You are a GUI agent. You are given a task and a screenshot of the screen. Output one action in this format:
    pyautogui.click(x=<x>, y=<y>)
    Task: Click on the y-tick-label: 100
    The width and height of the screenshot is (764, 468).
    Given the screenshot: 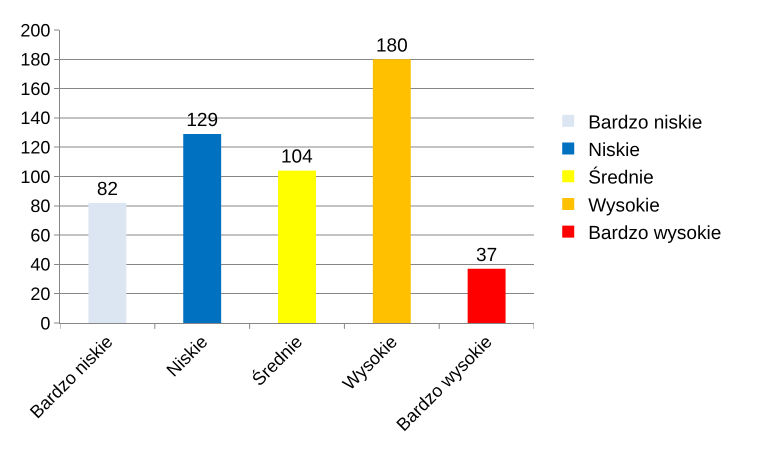 What is the action you would take?
    pyautogui.click(x=35, y=176)
    